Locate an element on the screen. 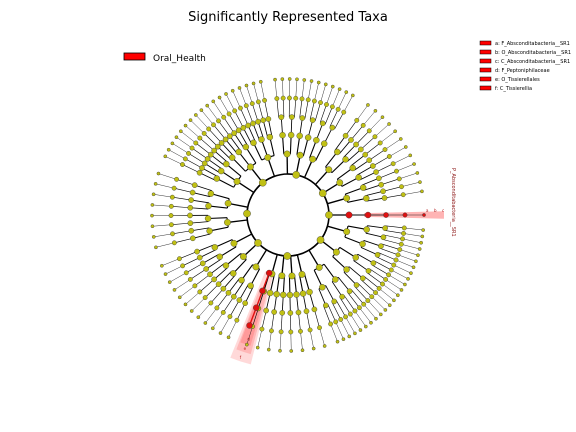 The image size is (576, 432). clade-key-label: b: O_Absconditabacteria__SR1 is located at coordinates (533, 53).